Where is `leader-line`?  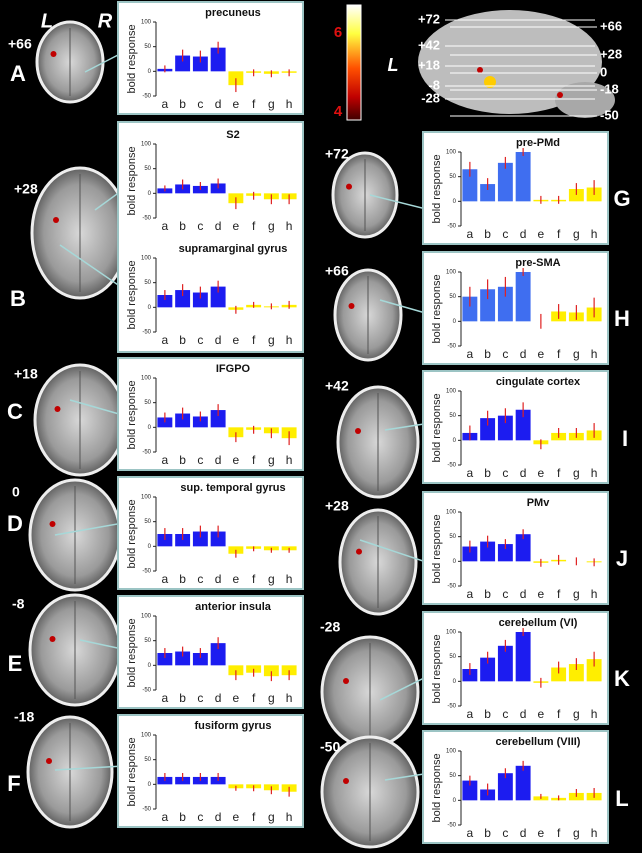 leader-line is located at coordinates (101, 63).